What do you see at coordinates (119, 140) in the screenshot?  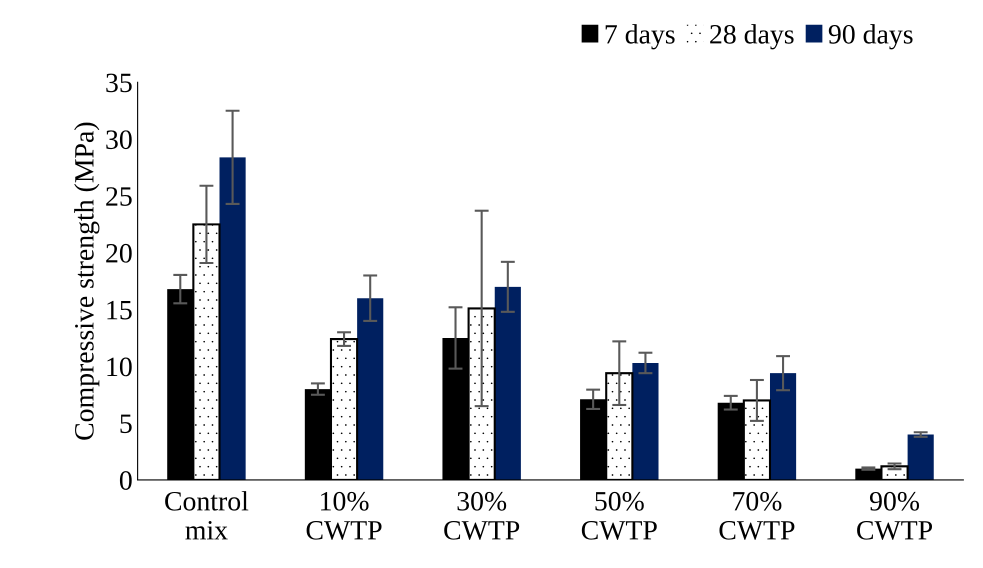 I see `y-tick-label: 30` at bounding box center [119, 140].